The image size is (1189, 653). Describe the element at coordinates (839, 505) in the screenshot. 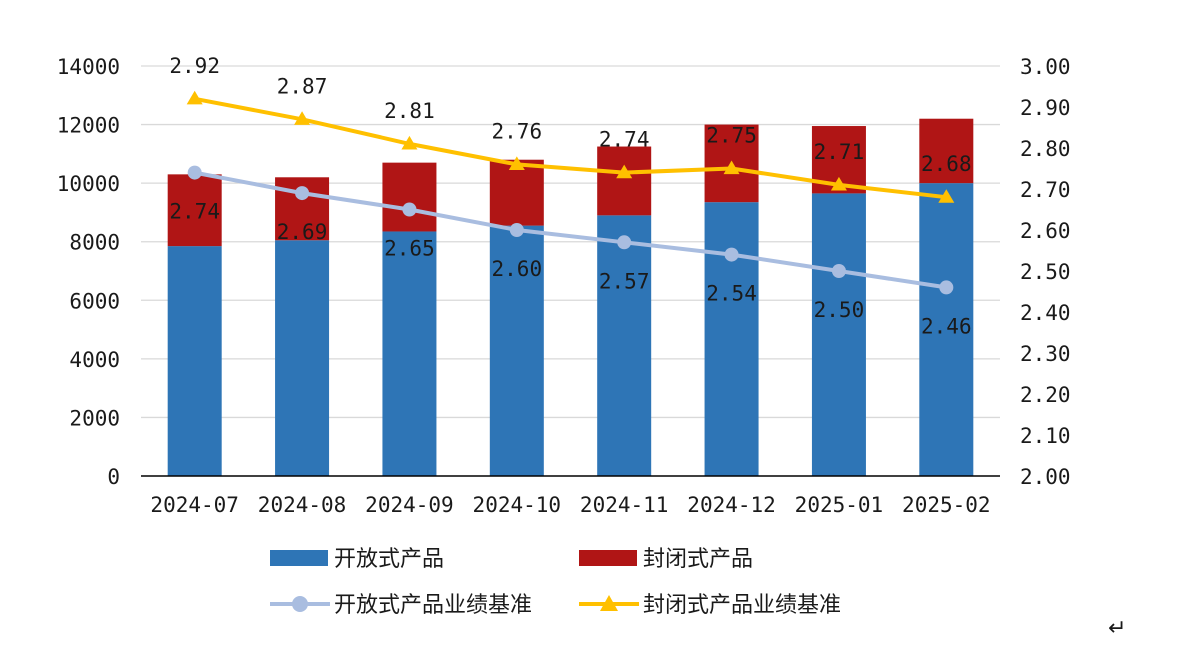

I see `x-tick-label: 2025-01` at that location.